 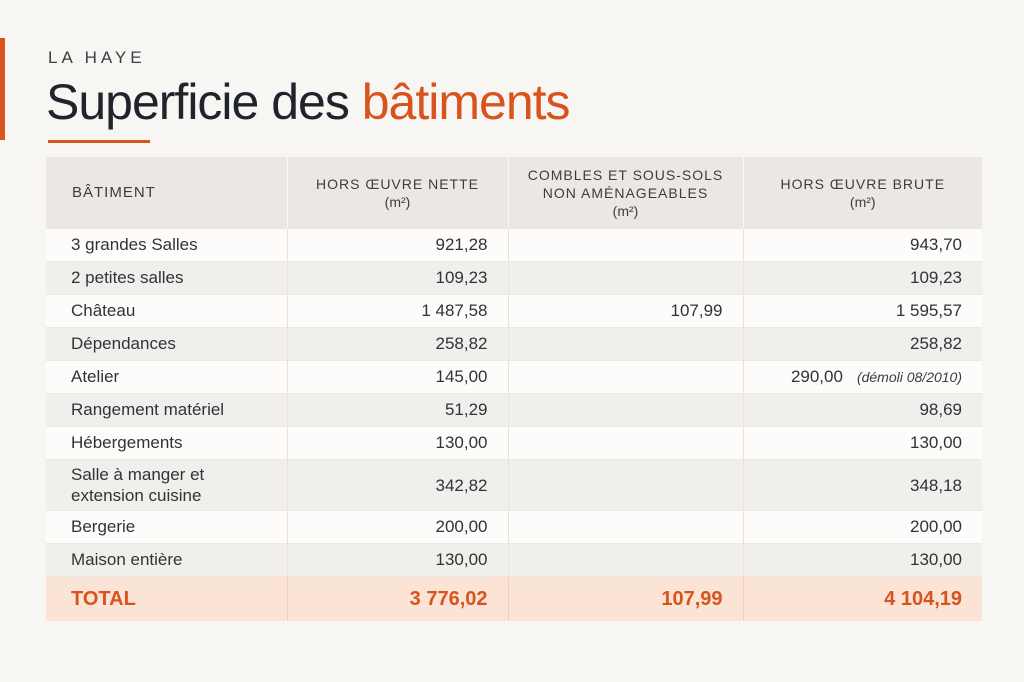 I want to click on table-row: Château 1 487,58 107,99 1 595,57, so click(x=514, y=311).